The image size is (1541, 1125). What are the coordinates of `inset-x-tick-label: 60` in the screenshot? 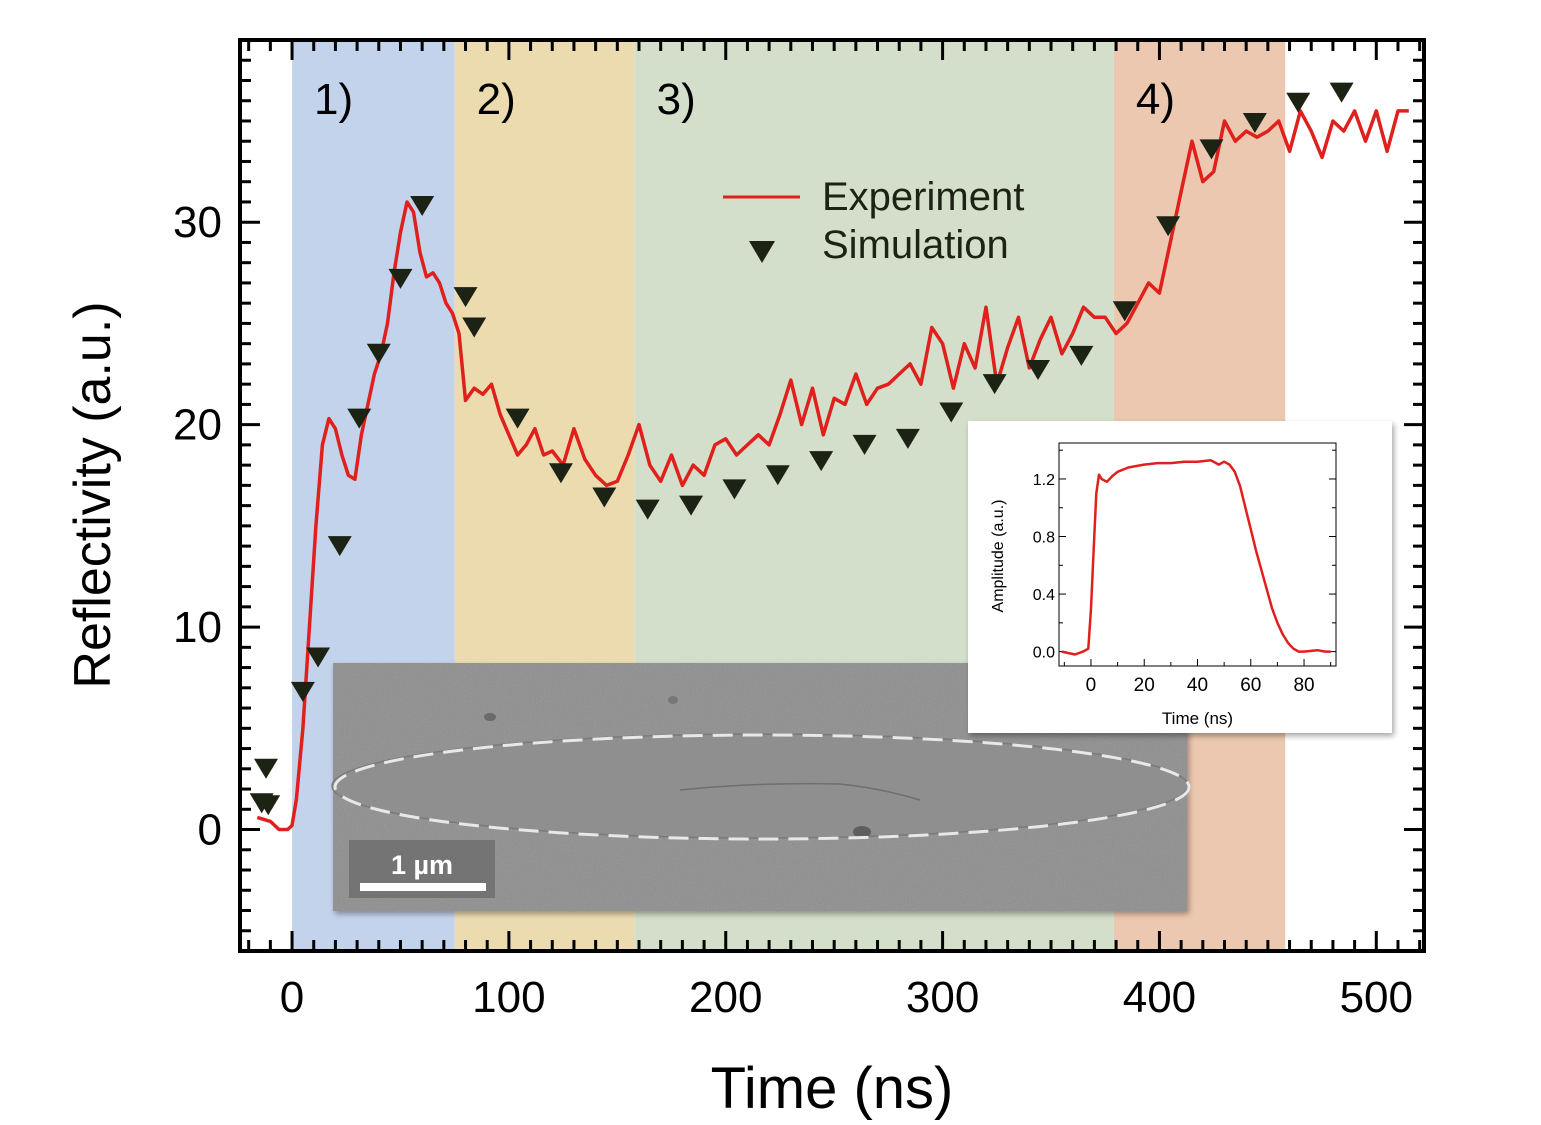 It's located at (1250, 685).